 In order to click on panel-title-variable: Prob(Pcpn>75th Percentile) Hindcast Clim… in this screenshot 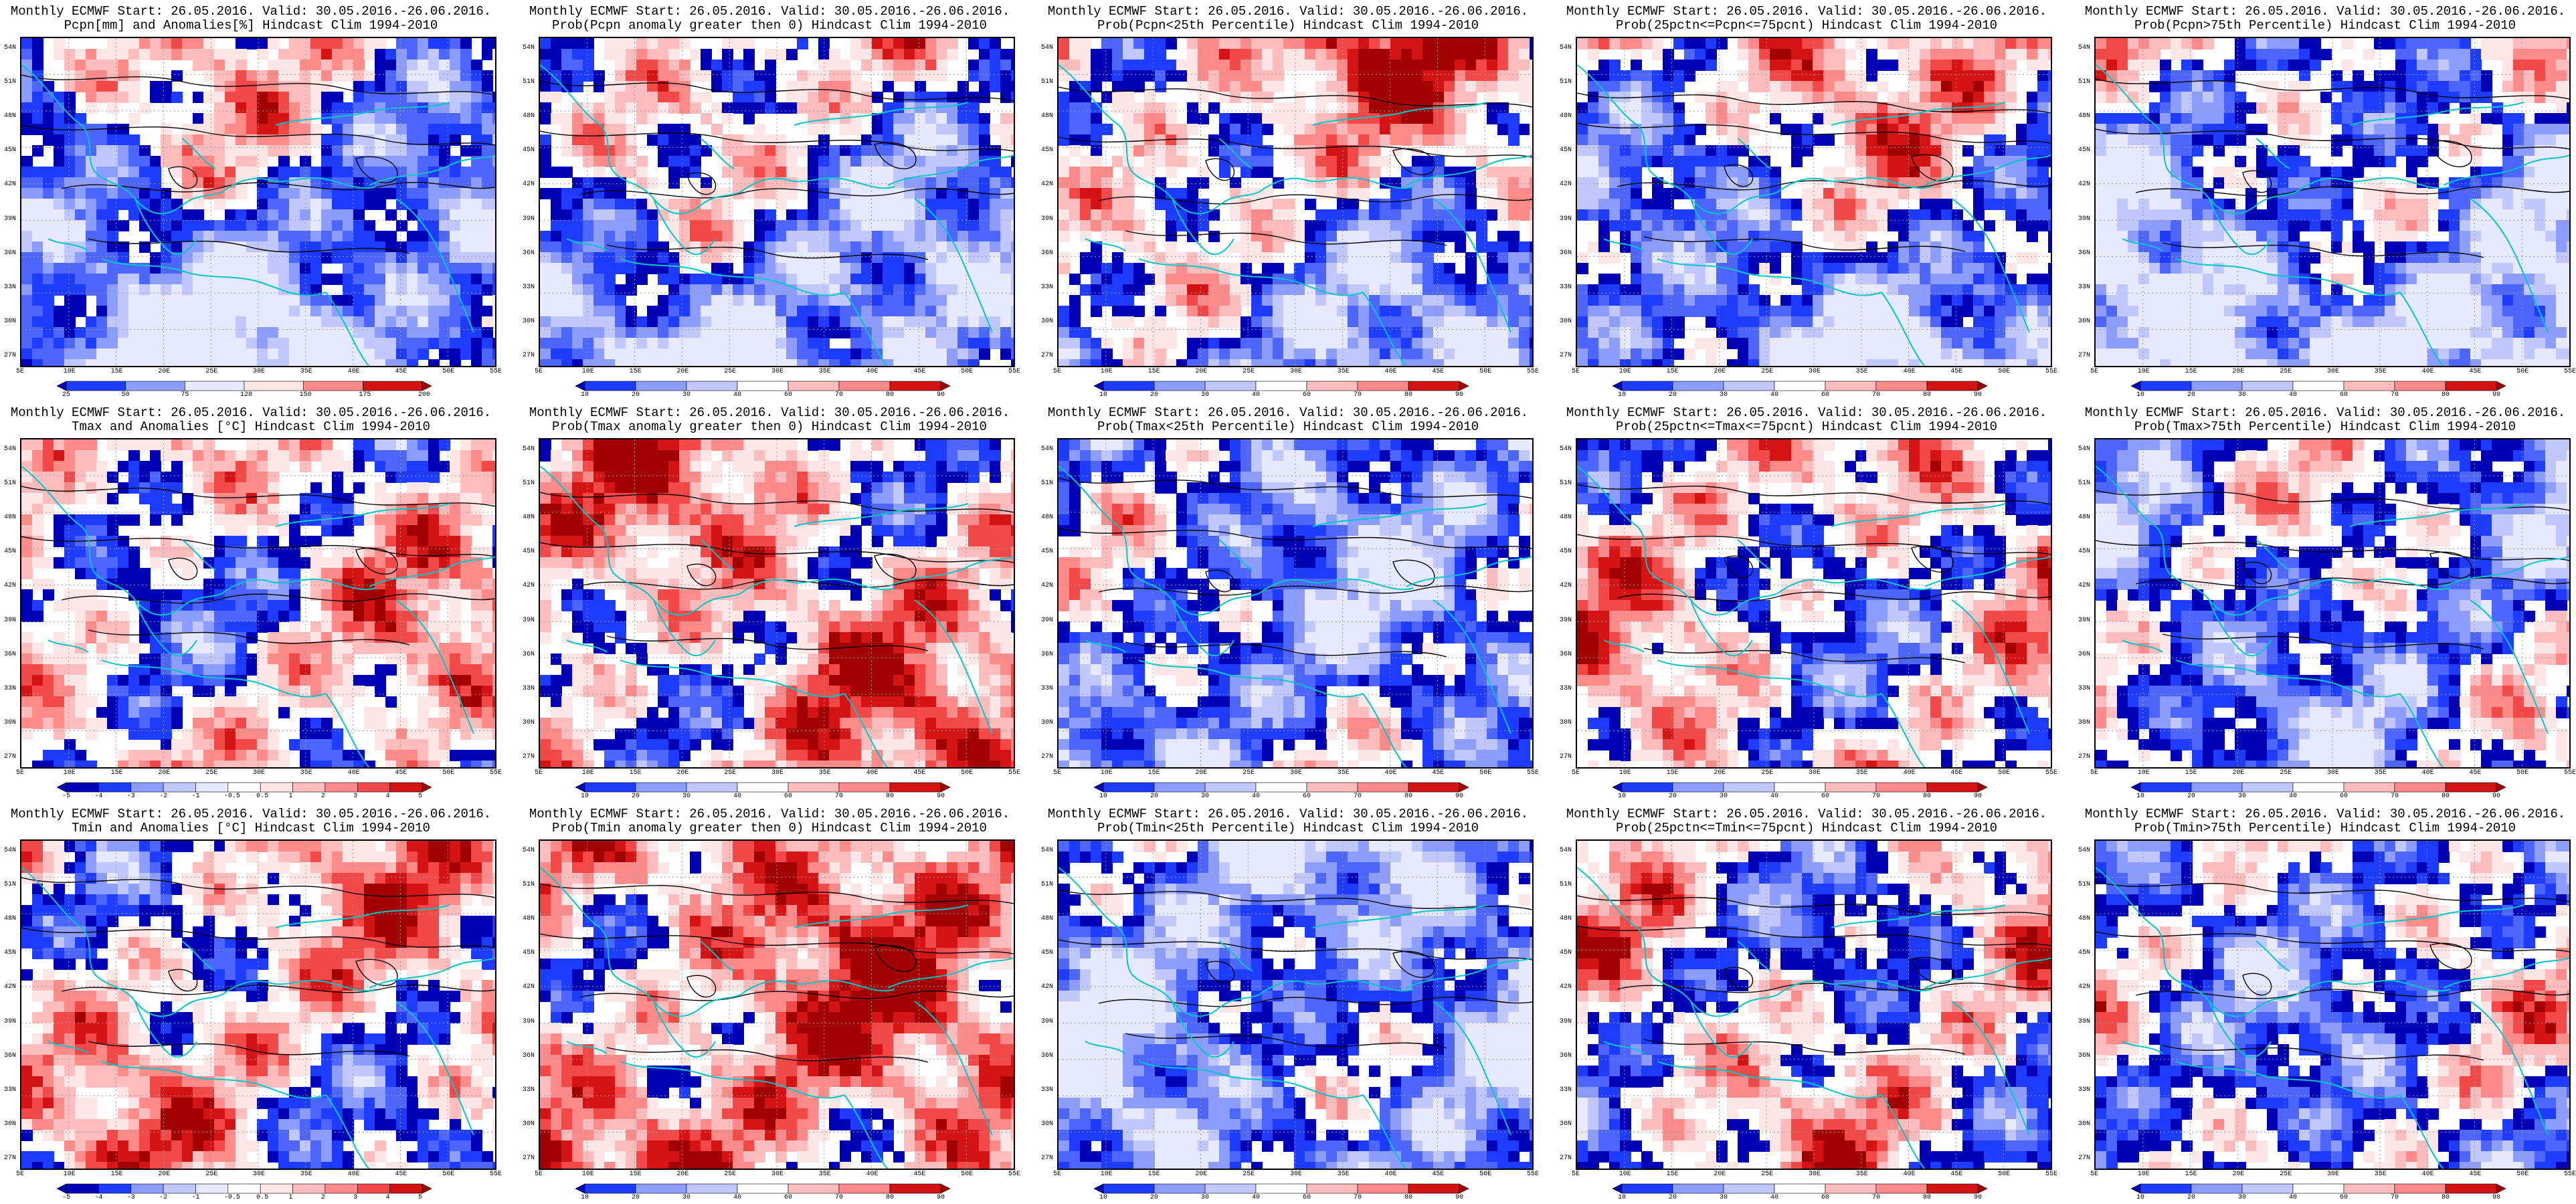, I will do `click(2325, 25)`.